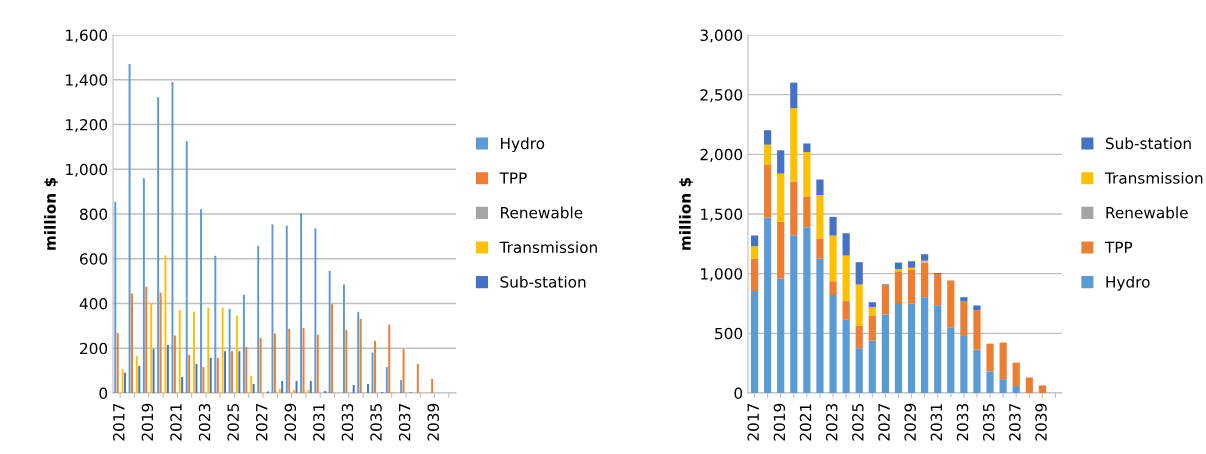 The width and height of the screenshot is (1206, 454). Describe the element at coordinates (319, 422) in the screenshot. I see `x-tick-label: 2031` at that location.